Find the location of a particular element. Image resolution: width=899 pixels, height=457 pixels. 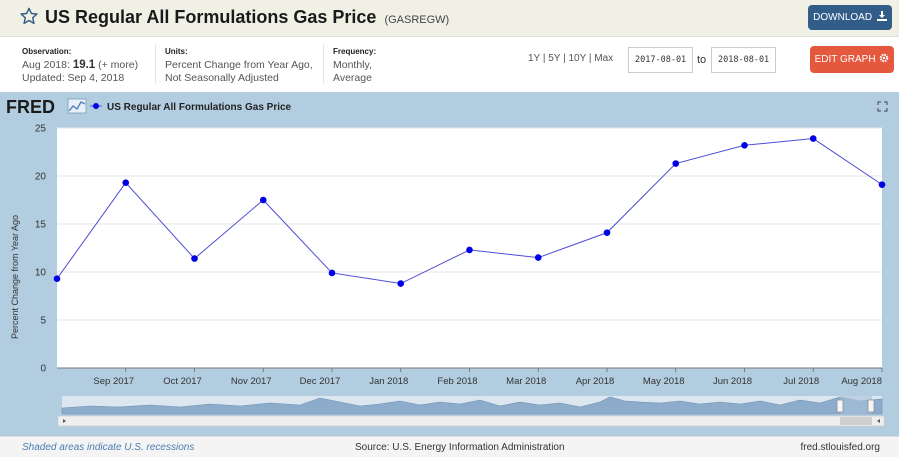

y-tick-label: 10 is located at coordinates (41, 273).